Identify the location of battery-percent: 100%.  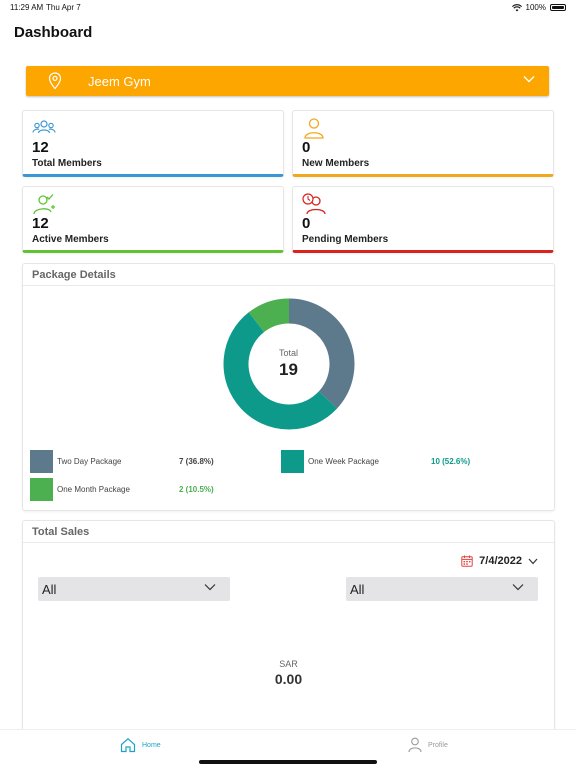
(535, 7).